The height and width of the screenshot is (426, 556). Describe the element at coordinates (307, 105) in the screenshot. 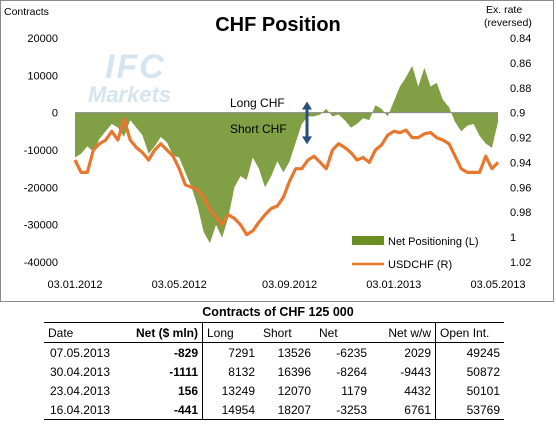

I see `arrow-up-head` at that location.